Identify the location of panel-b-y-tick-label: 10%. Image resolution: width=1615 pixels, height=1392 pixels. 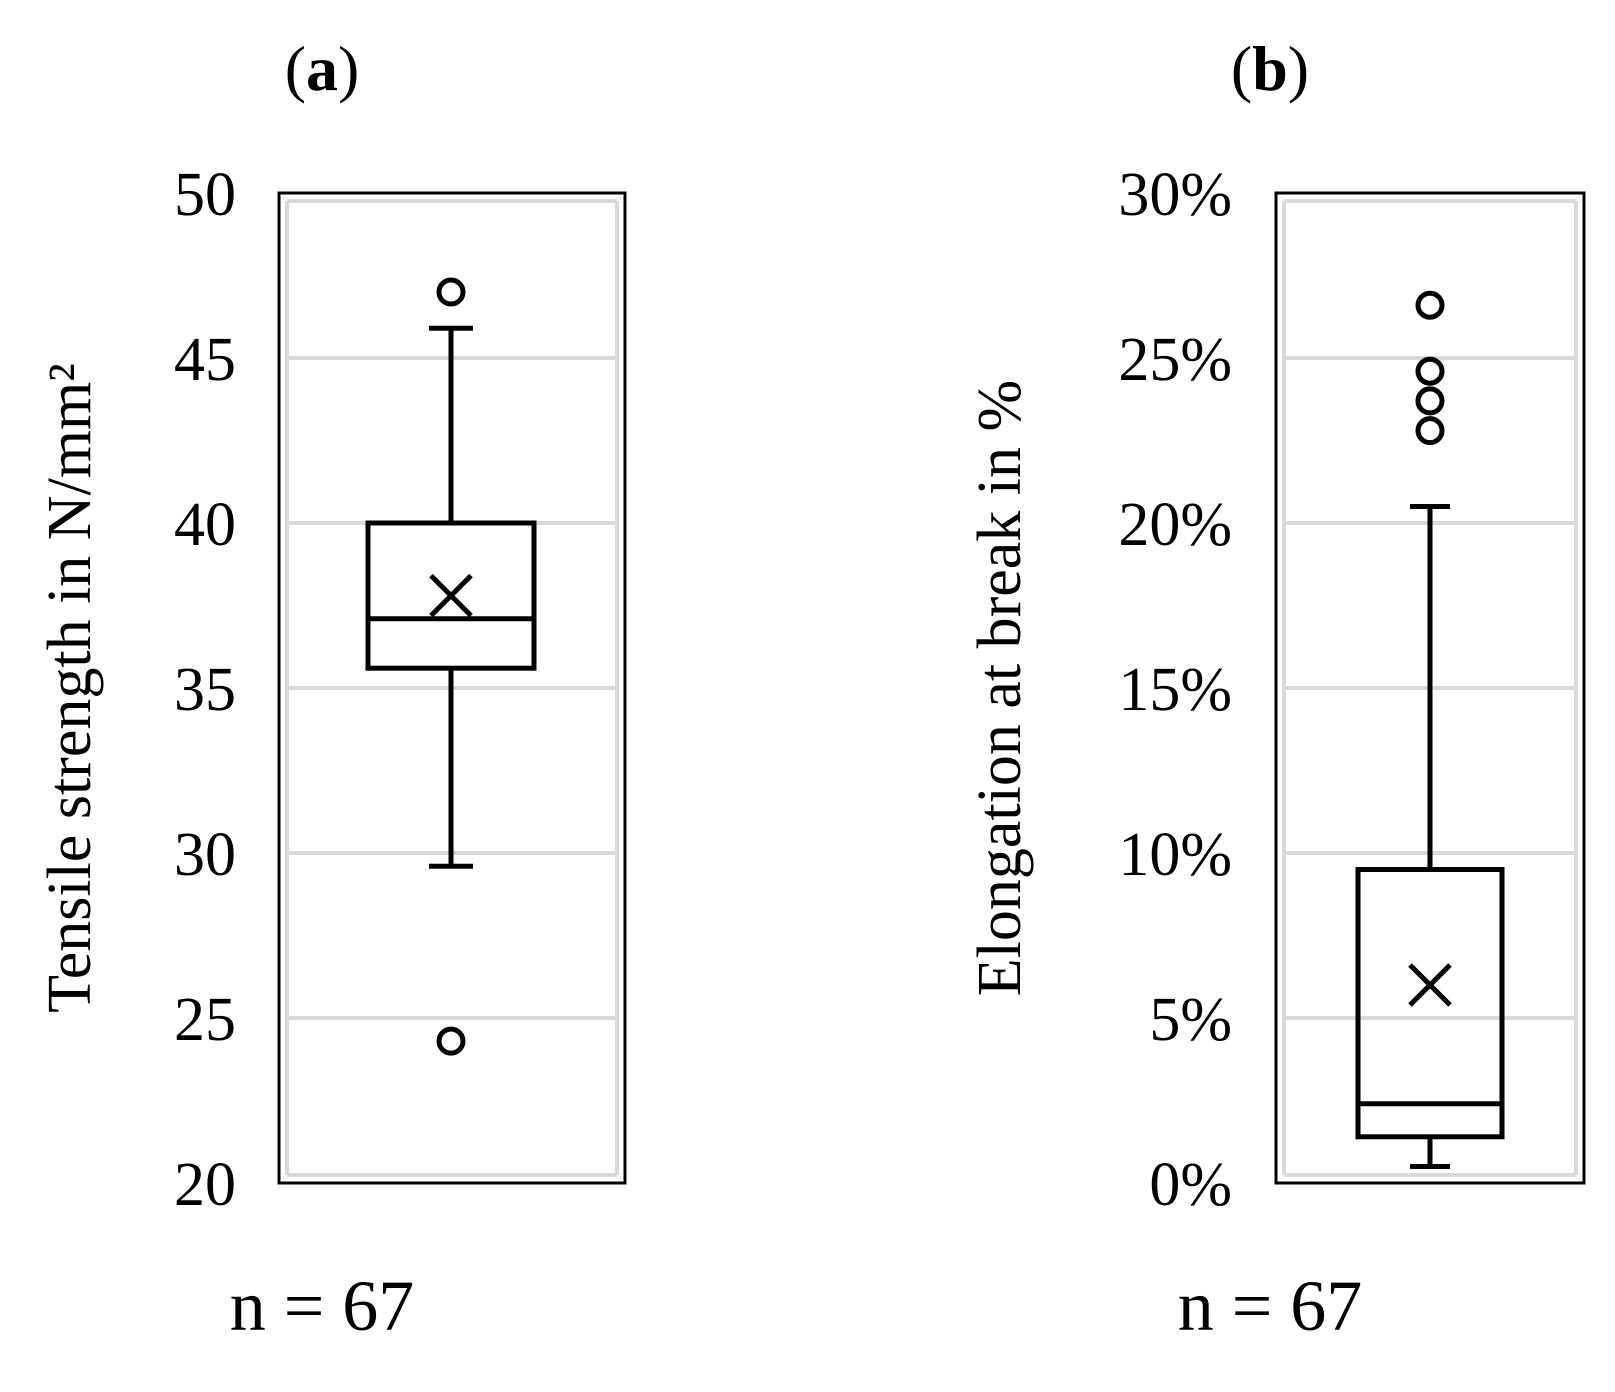
(1175, 855).